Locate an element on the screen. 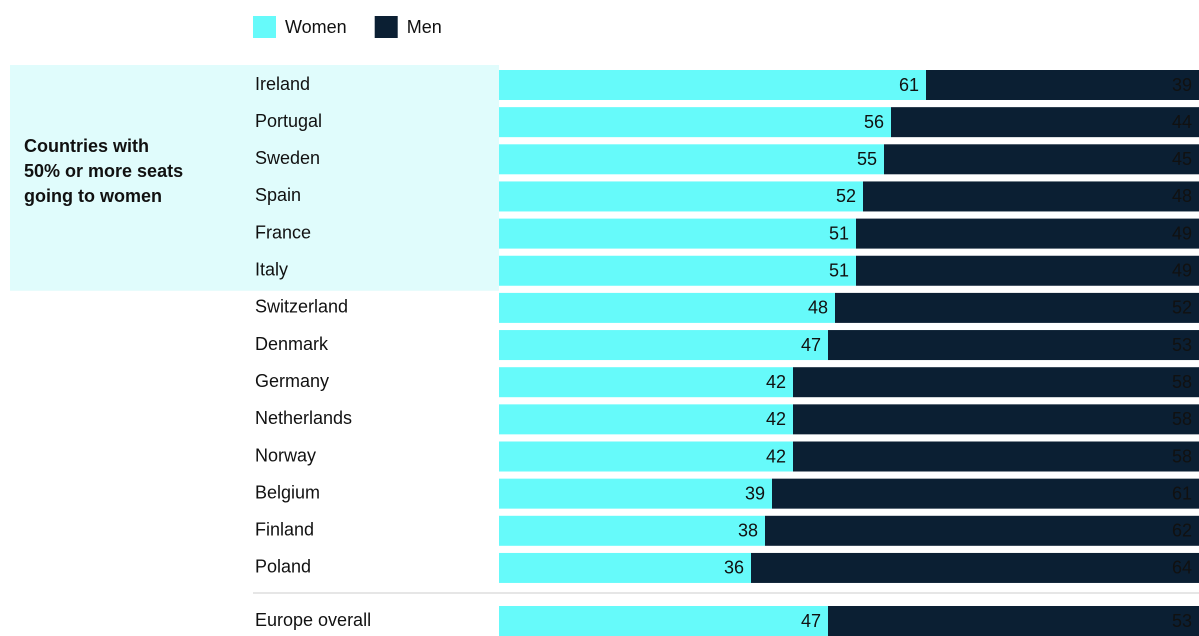 Image resolution: width=1199 pixels, height=636 pixels. annotation: 50% or more seats is located at coordinates (103, 171).